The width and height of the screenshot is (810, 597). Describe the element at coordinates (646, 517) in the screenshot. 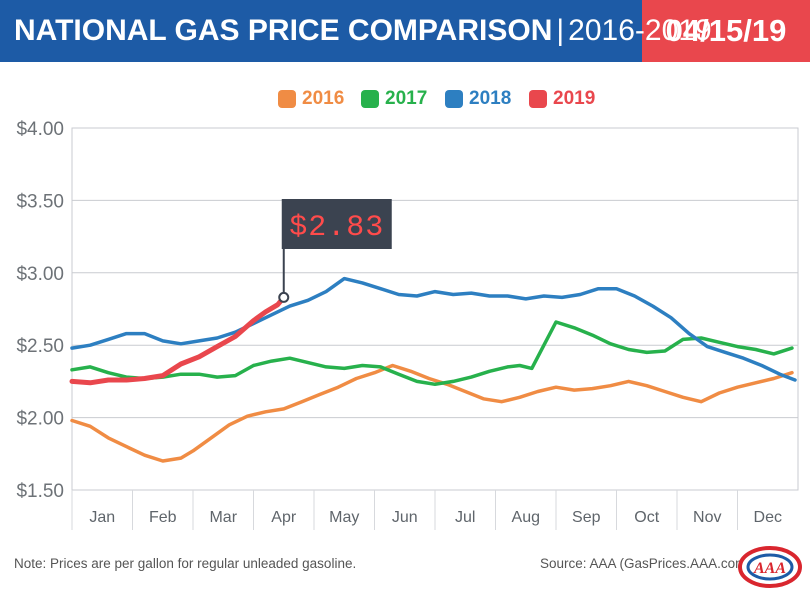

I see `x-tick-label: Oct` at that location.